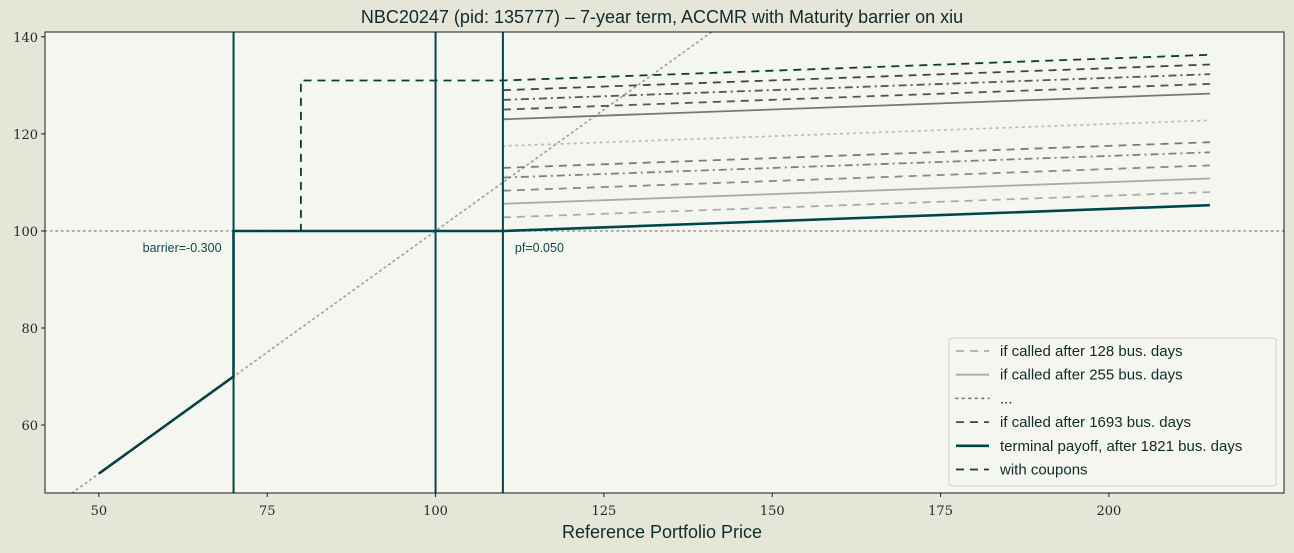 This screenshot has width=1294, height=553. I want to click on annotation-barrier: barrier=-0.300, so click(182, 248).